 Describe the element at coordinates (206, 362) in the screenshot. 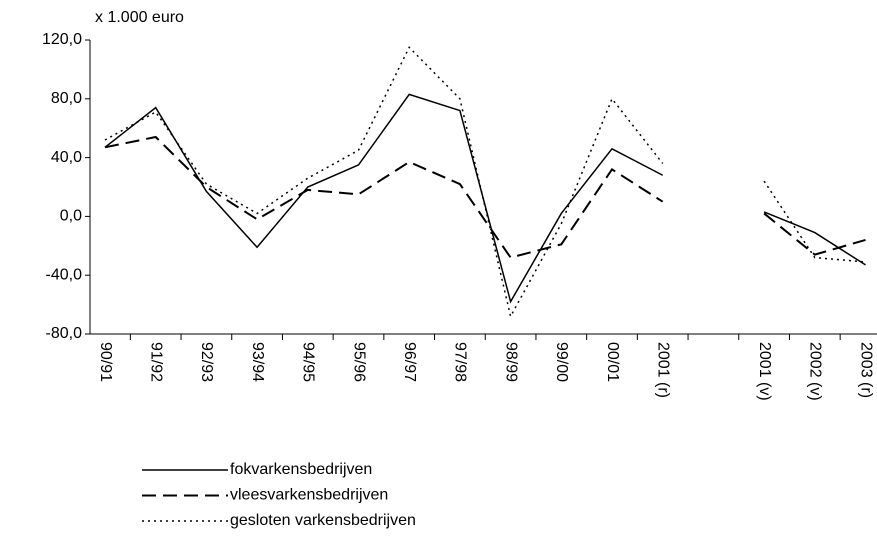

I see `x-tick-label: 92/93` at that location.